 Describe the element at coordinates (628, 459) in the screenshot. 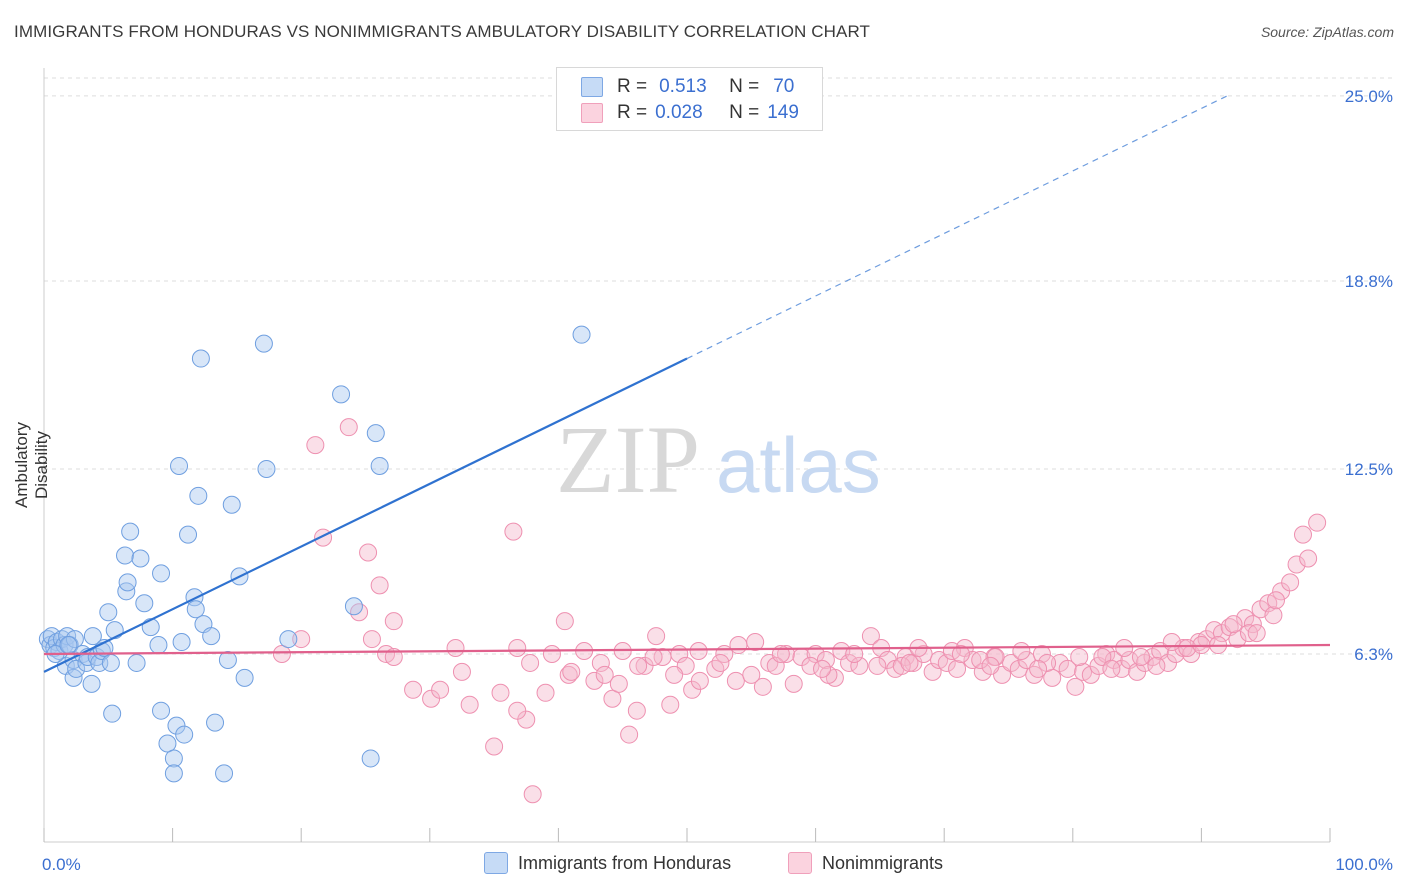

I see `watermark-zip: ZIP` at that location.